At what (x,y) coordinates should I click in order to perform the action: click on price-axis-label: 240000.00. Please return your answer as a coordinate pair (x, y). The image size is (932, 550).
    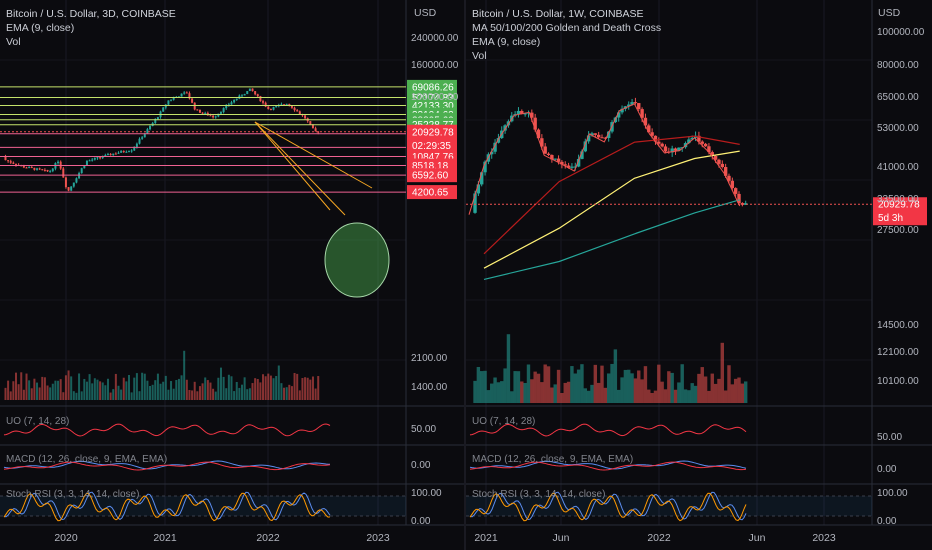
    Looking at the image, I should click on (435, 38).